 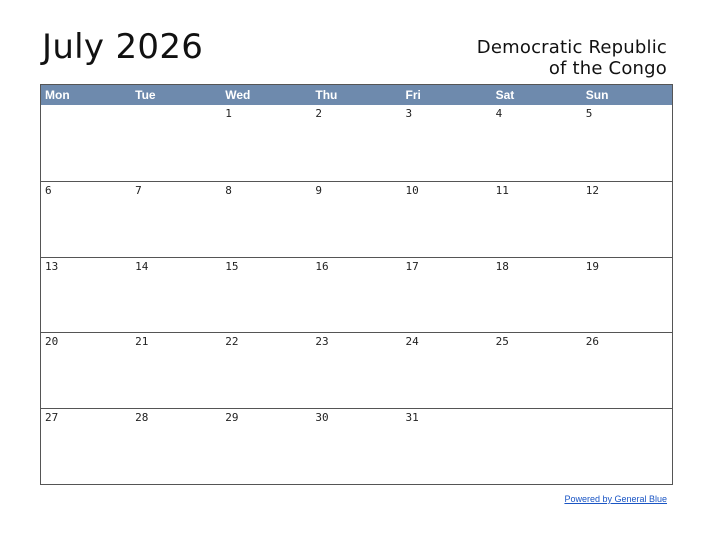 What do you see at coordinates (322, 342) in the screenshot?
I see `day-cell: 23` at bounding box center [322, 342].